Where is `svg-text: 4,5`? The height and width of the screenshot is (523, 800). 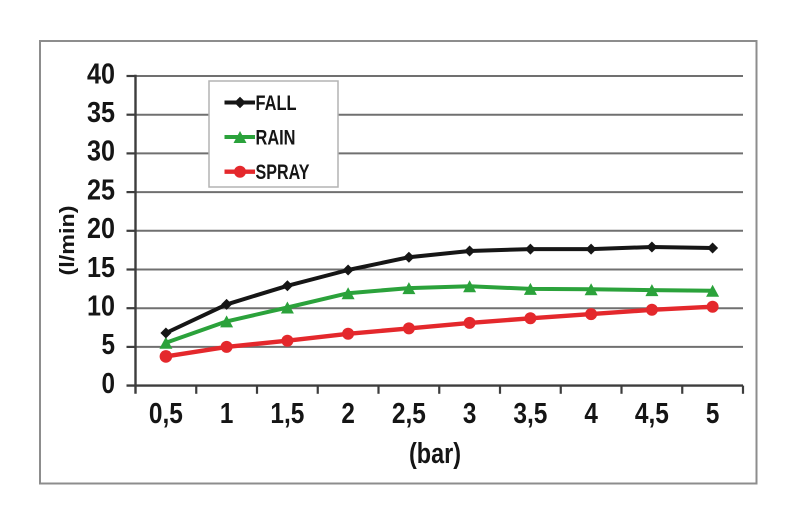 svg-text: 4,5 is located at coordinates (652, 414).